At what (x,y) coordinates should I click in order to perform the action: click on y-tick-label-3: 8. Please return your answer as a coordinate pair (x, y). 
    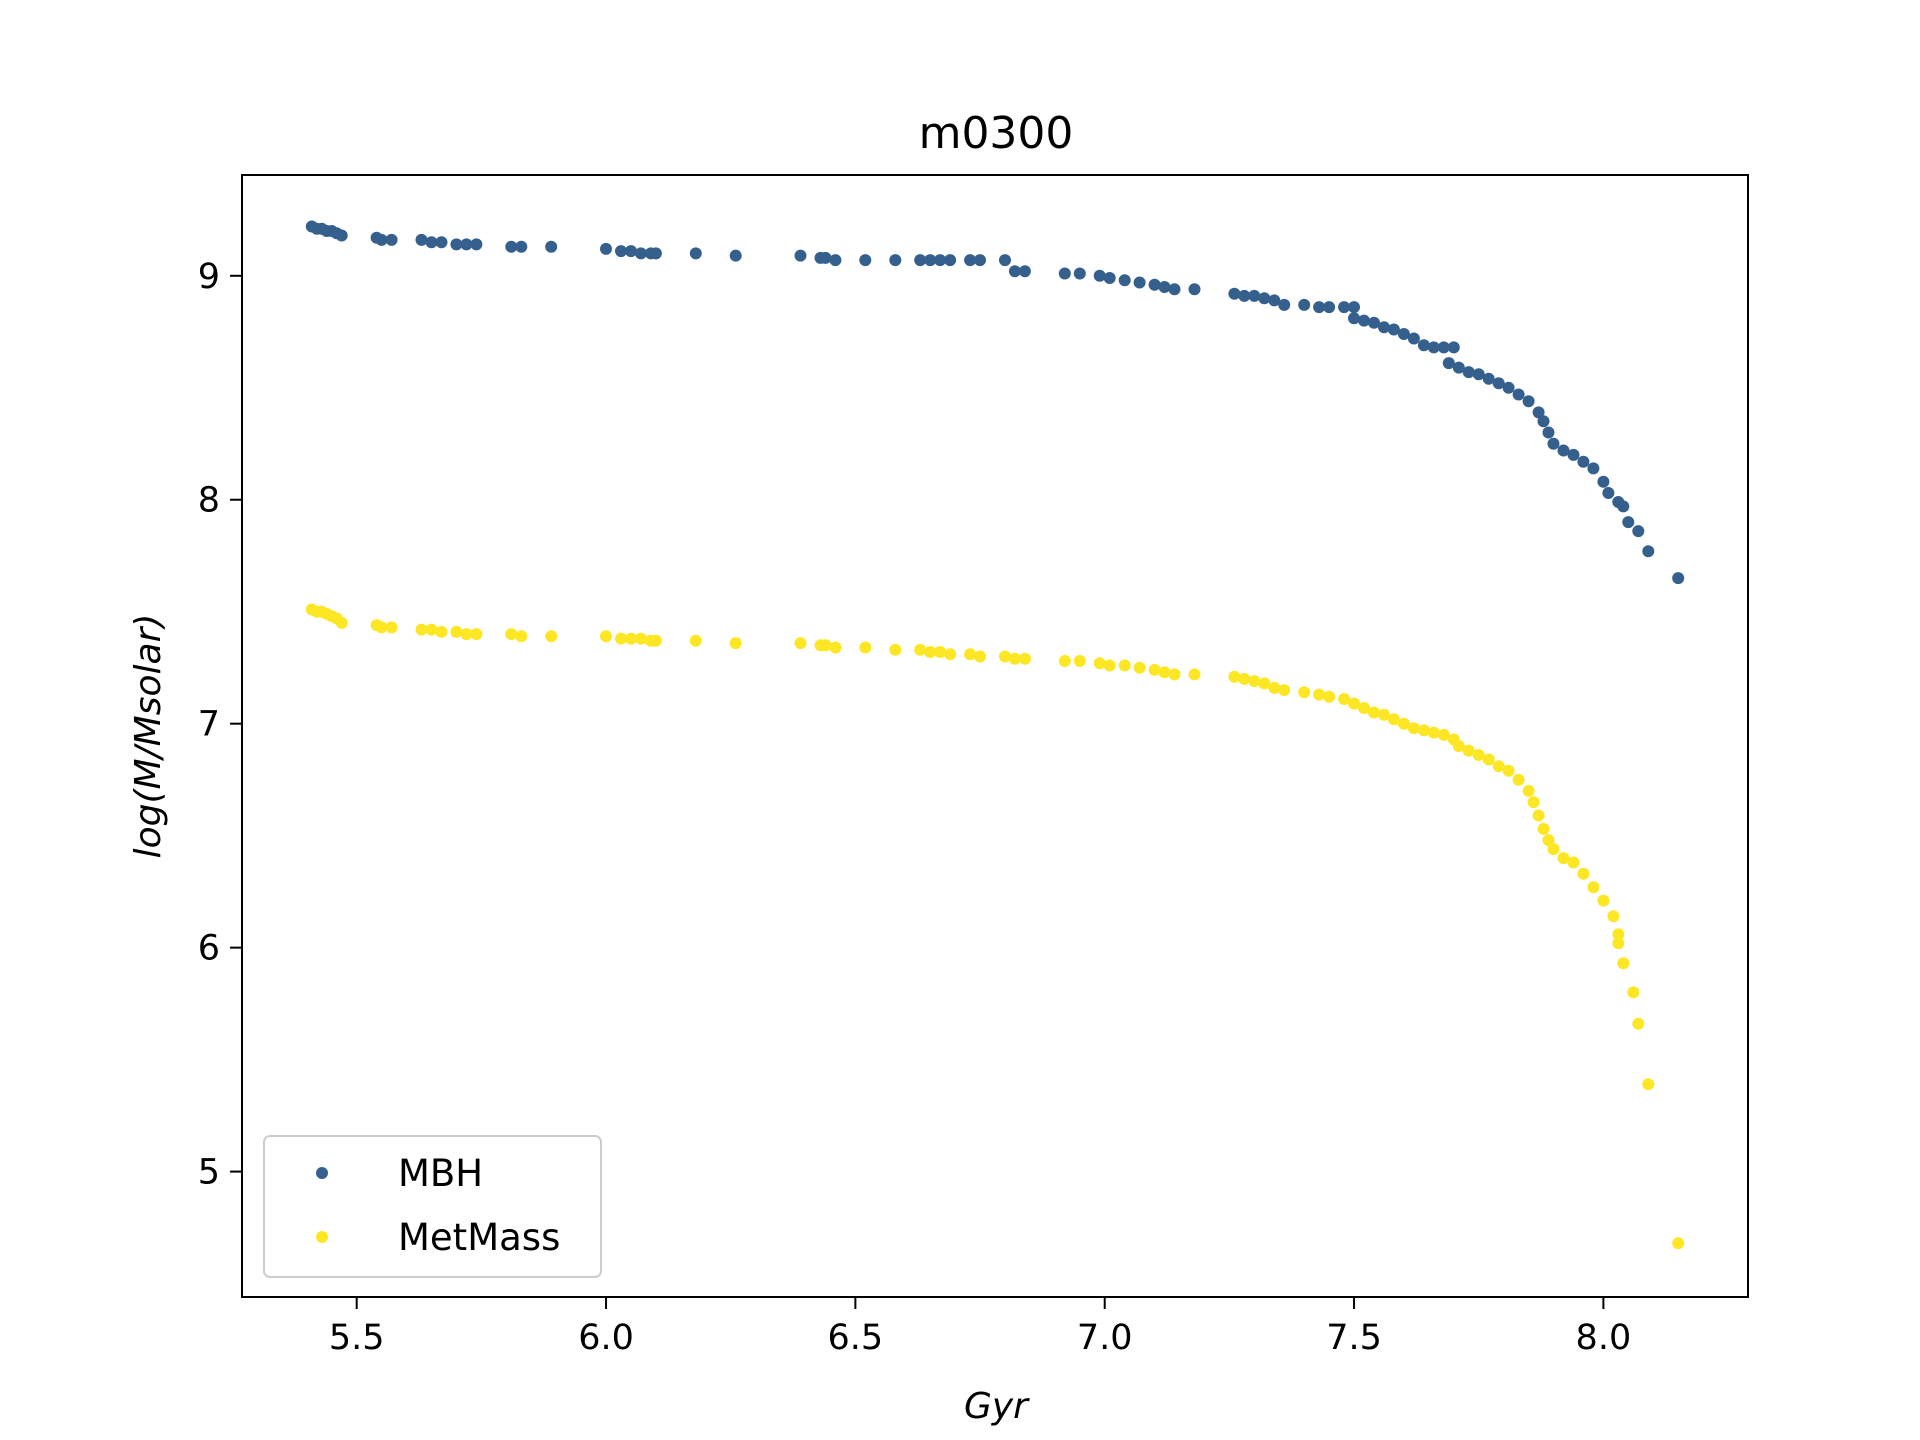
    Looking at the image, I should click on (209, 501).